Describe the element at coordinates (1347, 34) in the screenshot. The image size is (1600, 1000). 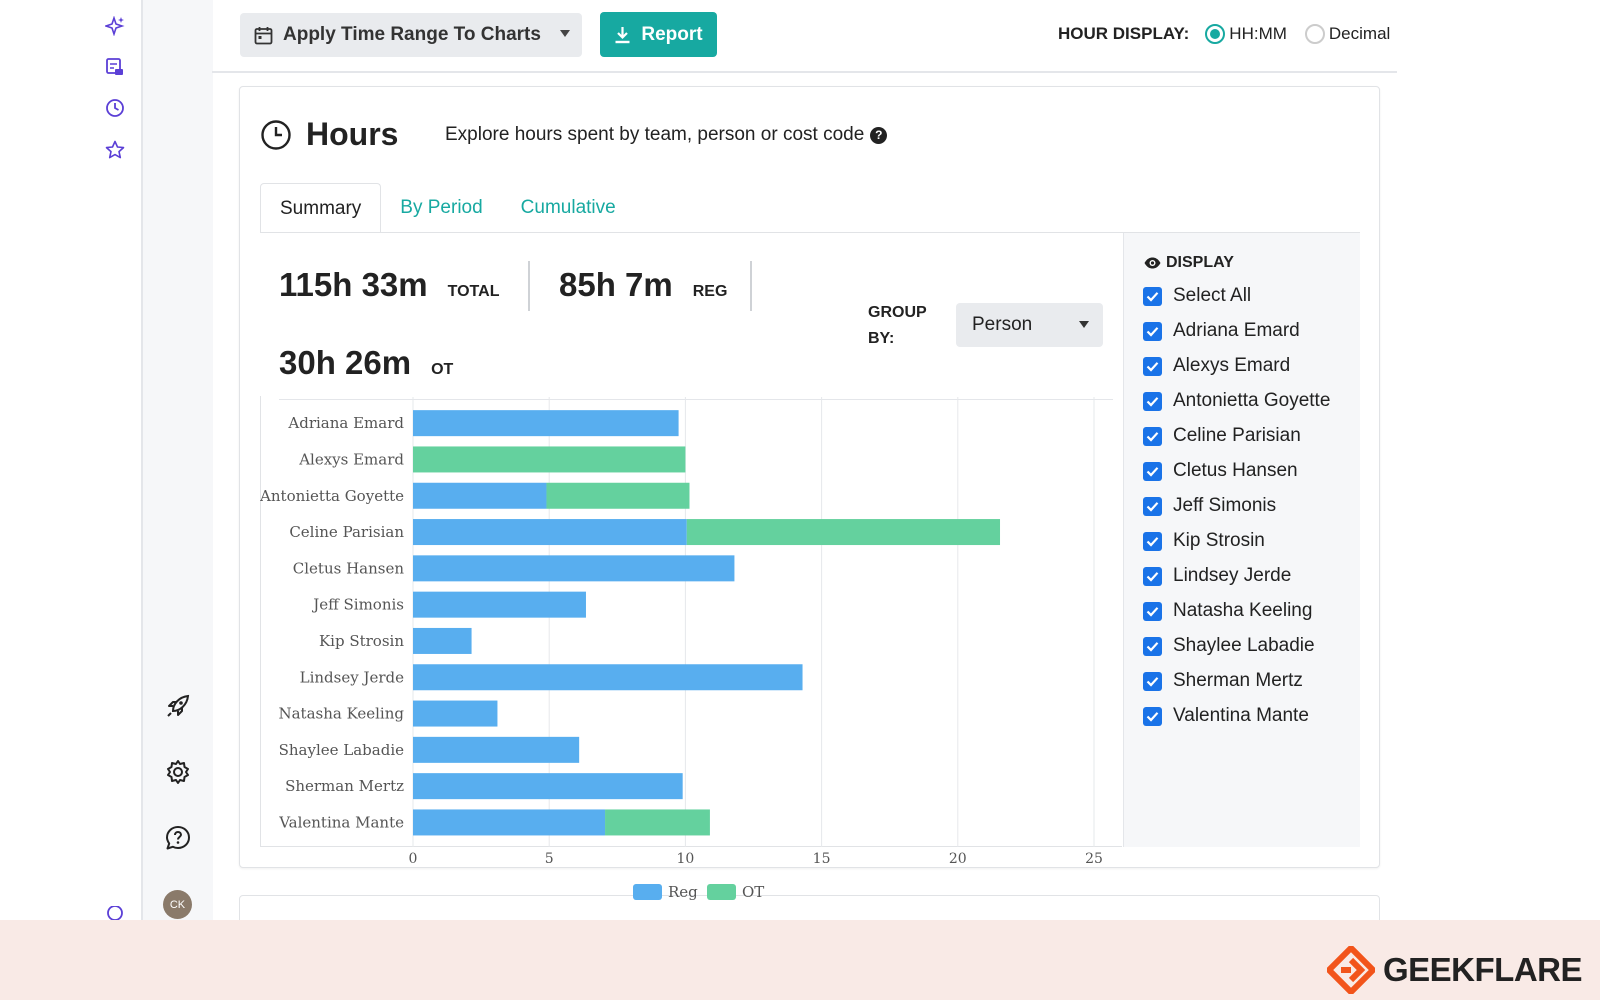
I see `hour-option-decimal: Decimal` at that location.